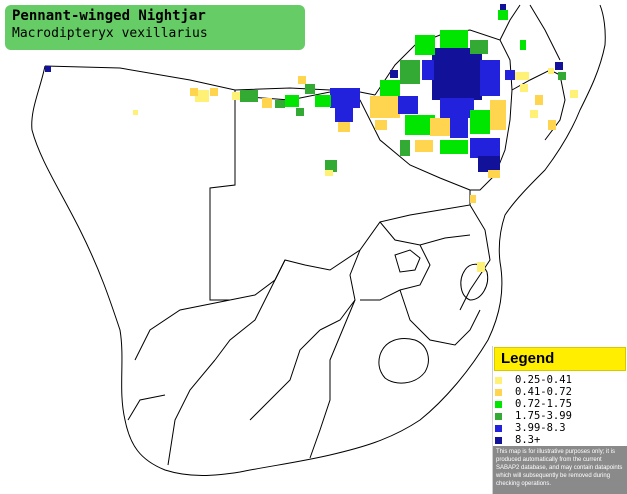  I want to click on species-common-name: Pennant-winged Nightjar, so click(109, 16).